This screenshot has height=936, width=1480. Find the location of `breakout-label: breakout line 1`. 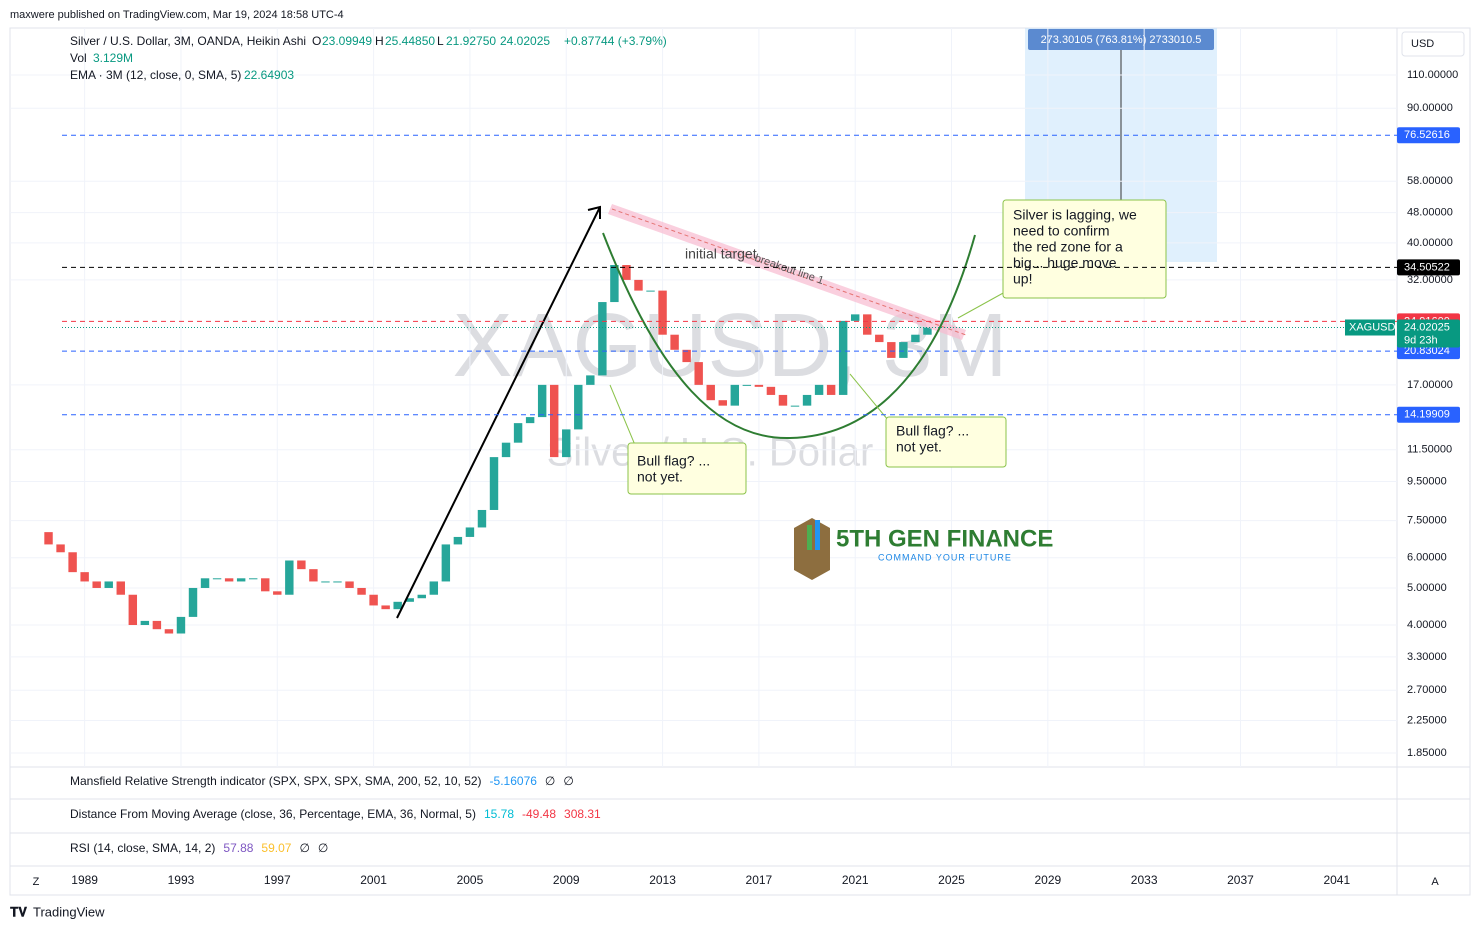

breakout-label: breakout line 1 is located at coordinates (789, 269).